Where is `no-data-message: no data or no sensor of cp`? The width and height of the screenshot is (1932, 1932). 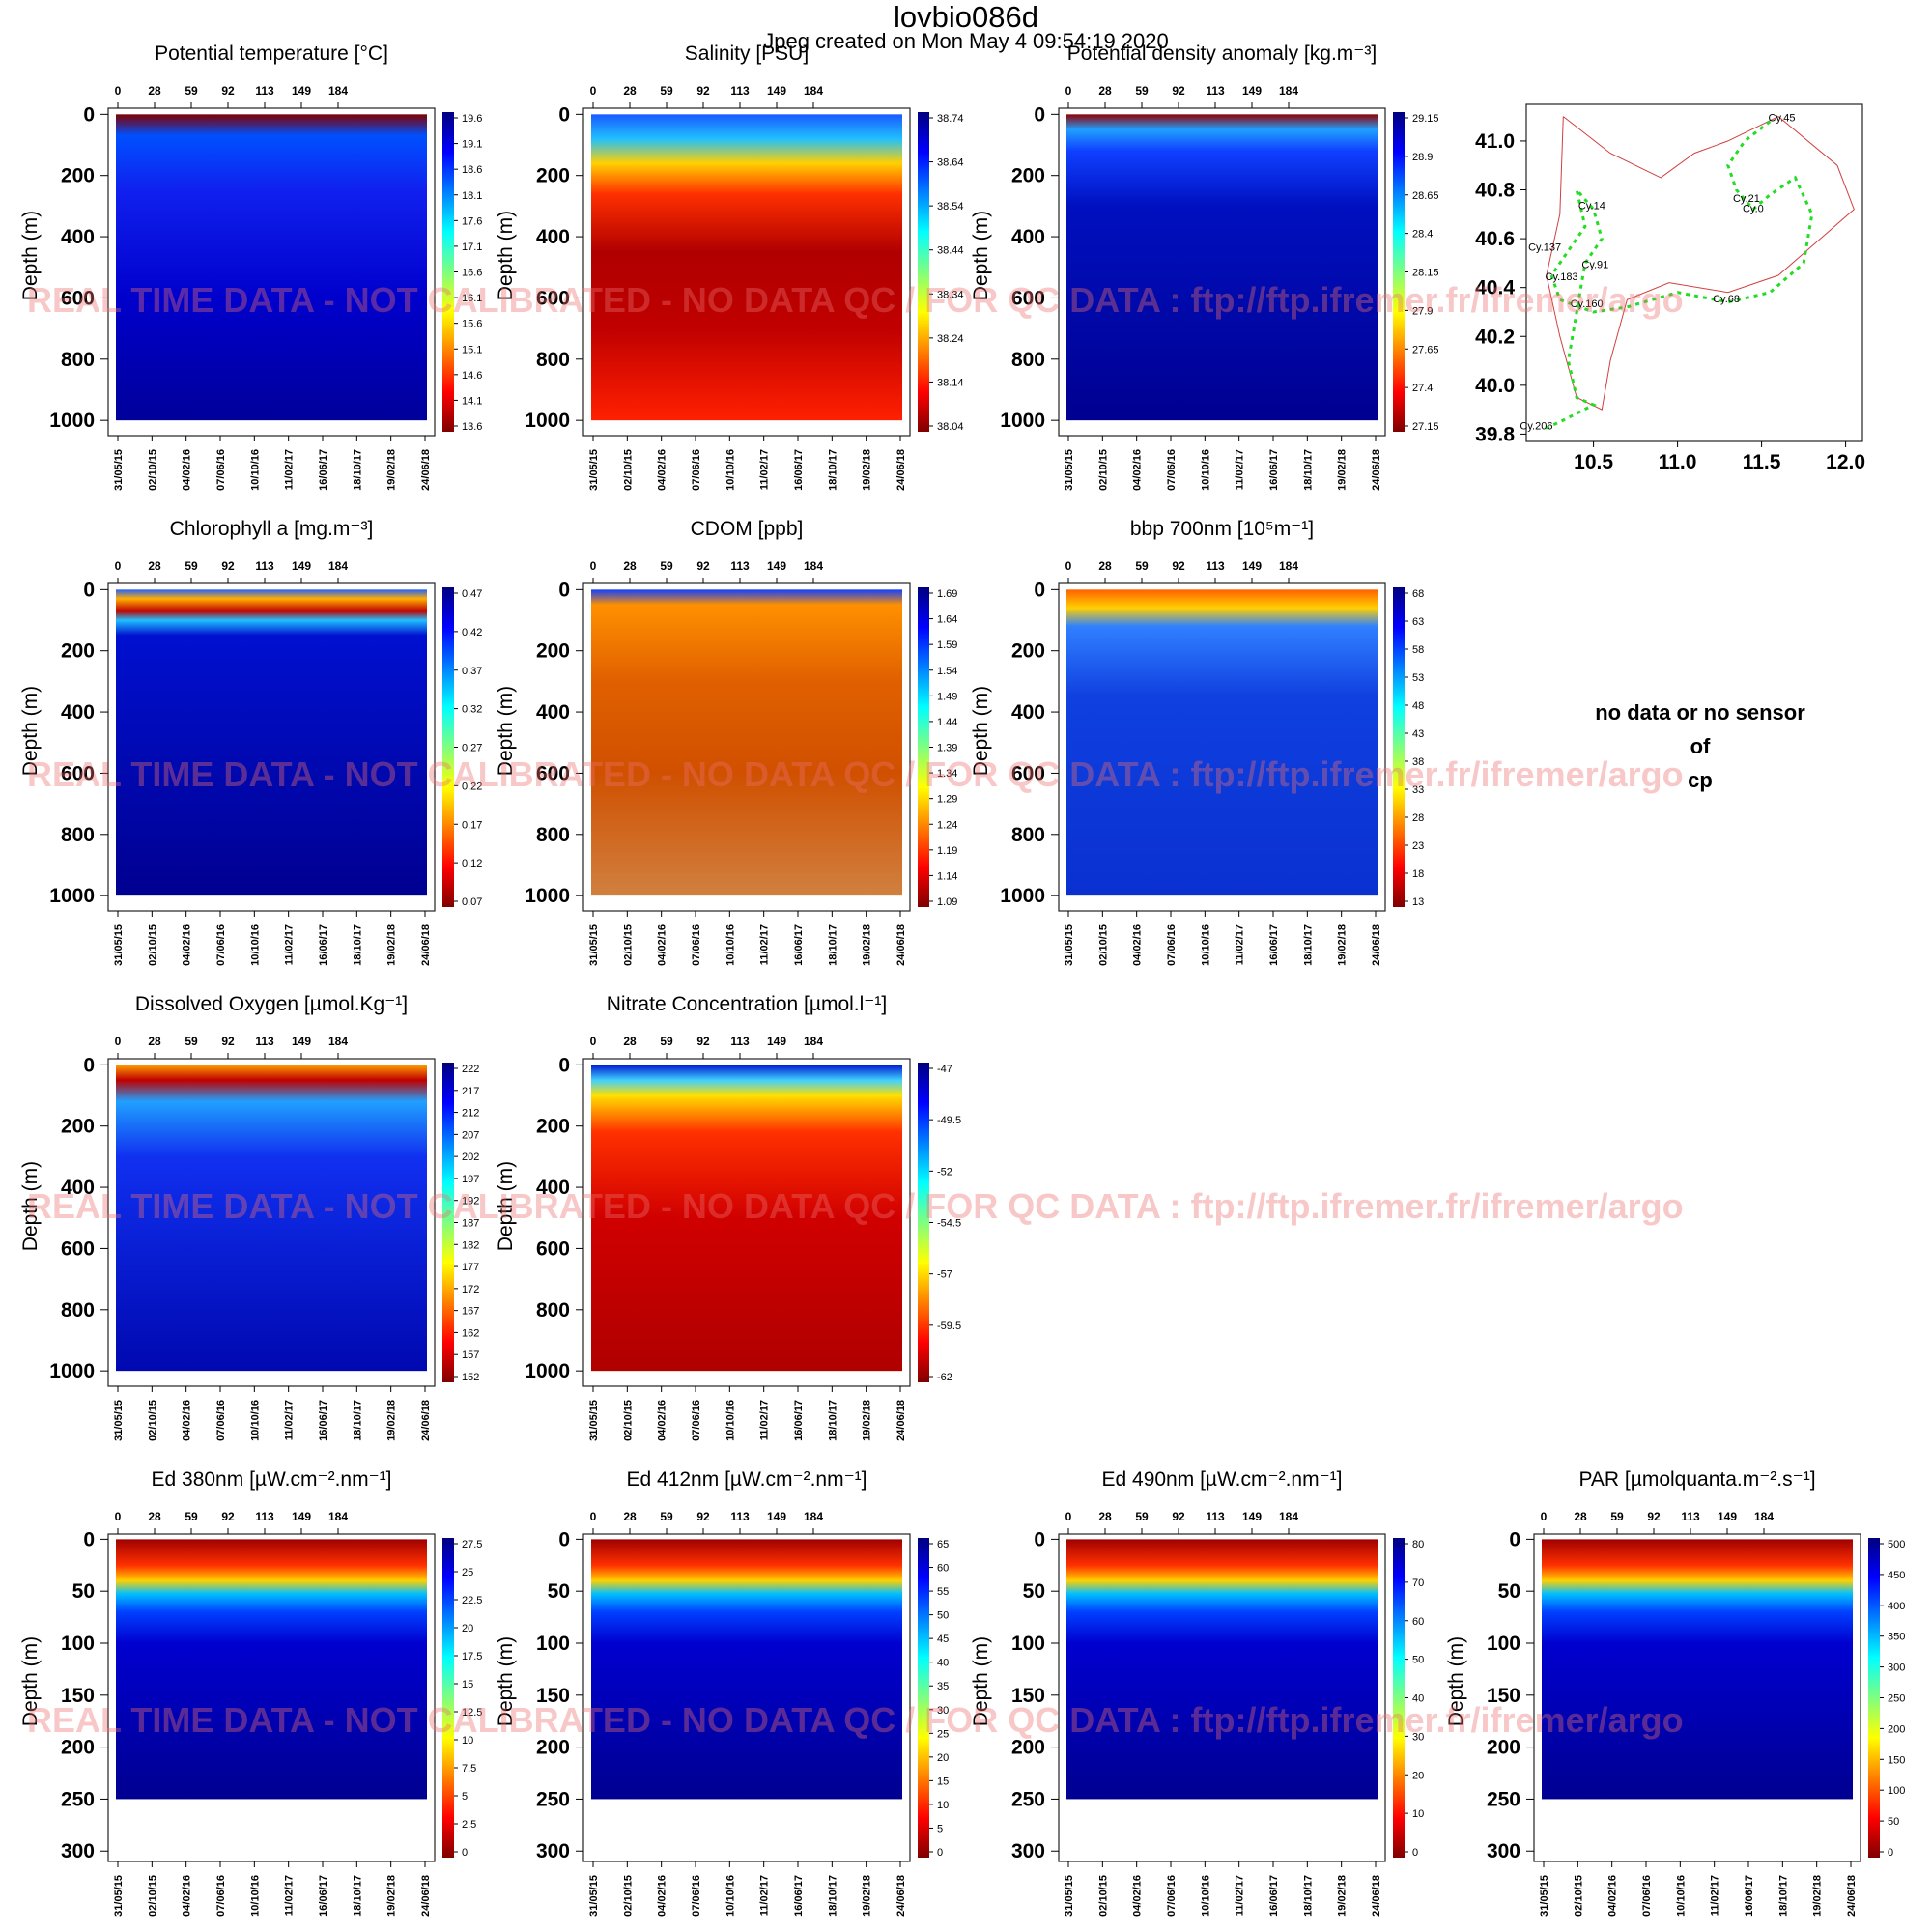 no-data-message: no data or no sensor of cp is located at coordinates (1700, 746).